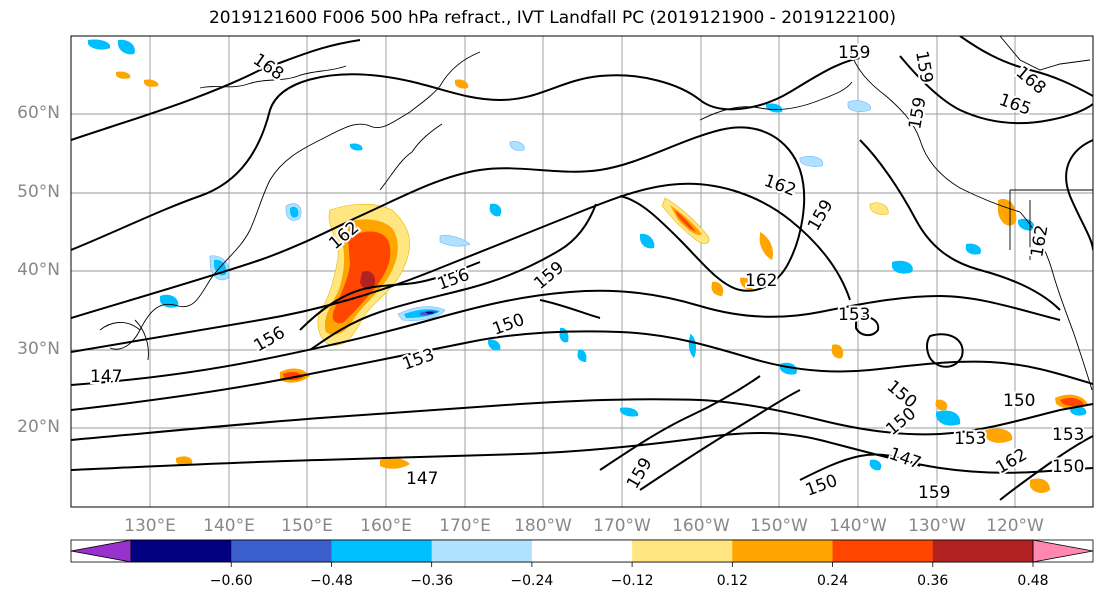  I want to click on colorbar-tick-label: 0.48, so click(1033, 581).